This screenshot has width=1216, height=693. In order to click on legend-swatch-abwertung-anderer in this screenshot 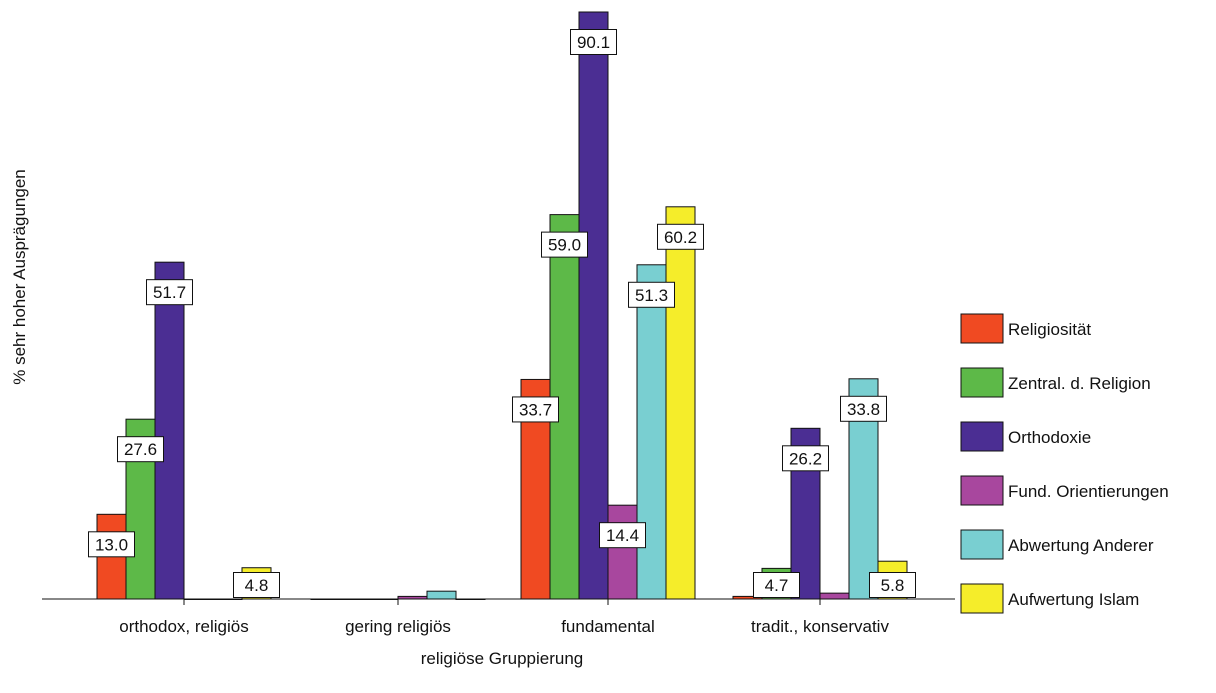, I will do `click(982, 544)`.